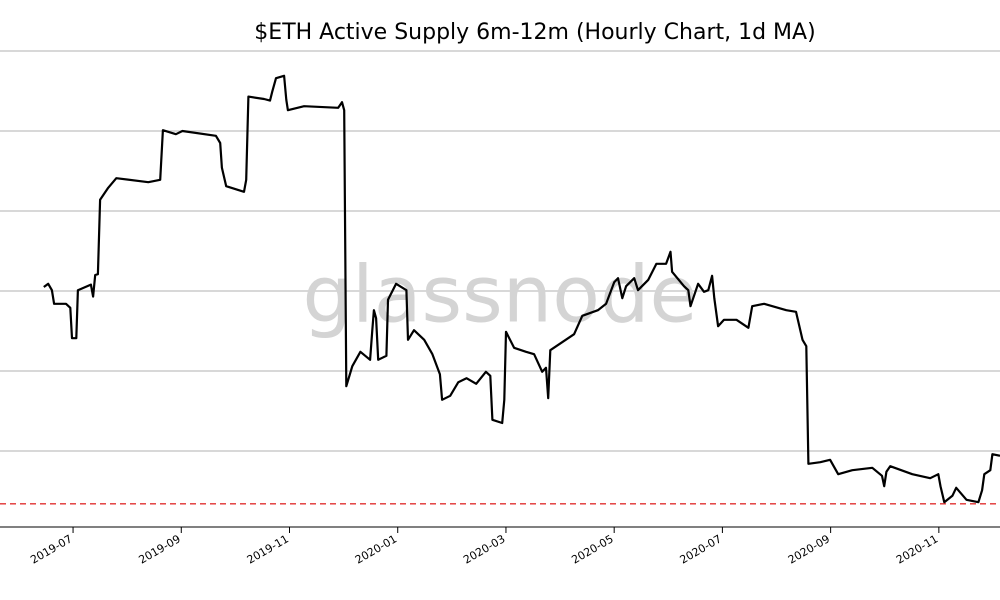 Image resolution: width=1000 pixels, height=600 pixels. What do you see at coordinates (701, 549) in the screenshot?
I see `x-tick-label: 2020-07` at bounding box center [701, 549].